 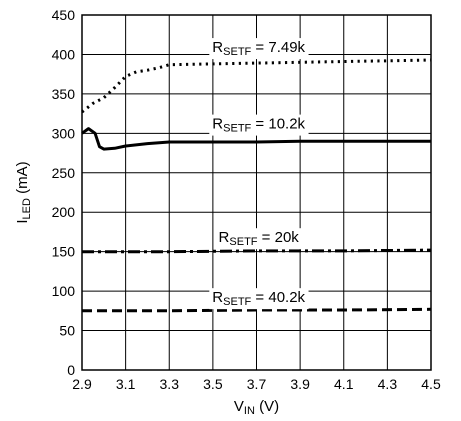 What do you see at coordinates (300, 384) in the screenshot?
I see `x-tick-label: 3.9` at bounding box center [300, 384].